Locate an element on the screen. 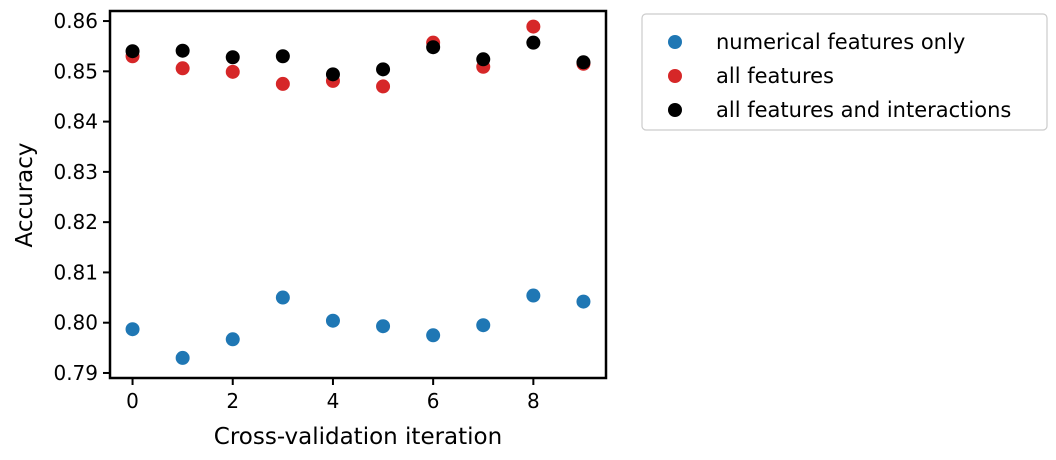 The width and height of the screenshot is (1056, 460). y-tick-label: 0.79 is located at coordinates (75, 373).